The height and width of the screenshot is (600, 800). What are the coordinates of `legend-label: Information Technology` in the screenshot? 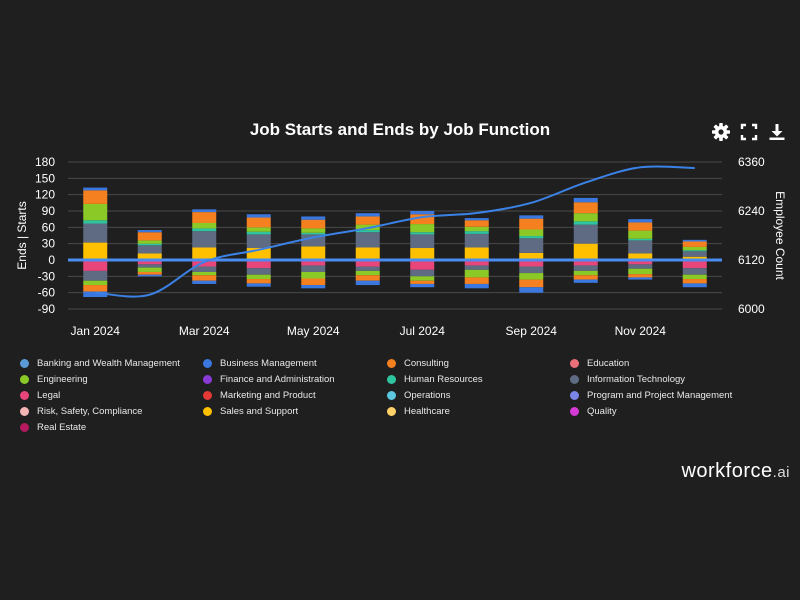 It's located at (636, 379).